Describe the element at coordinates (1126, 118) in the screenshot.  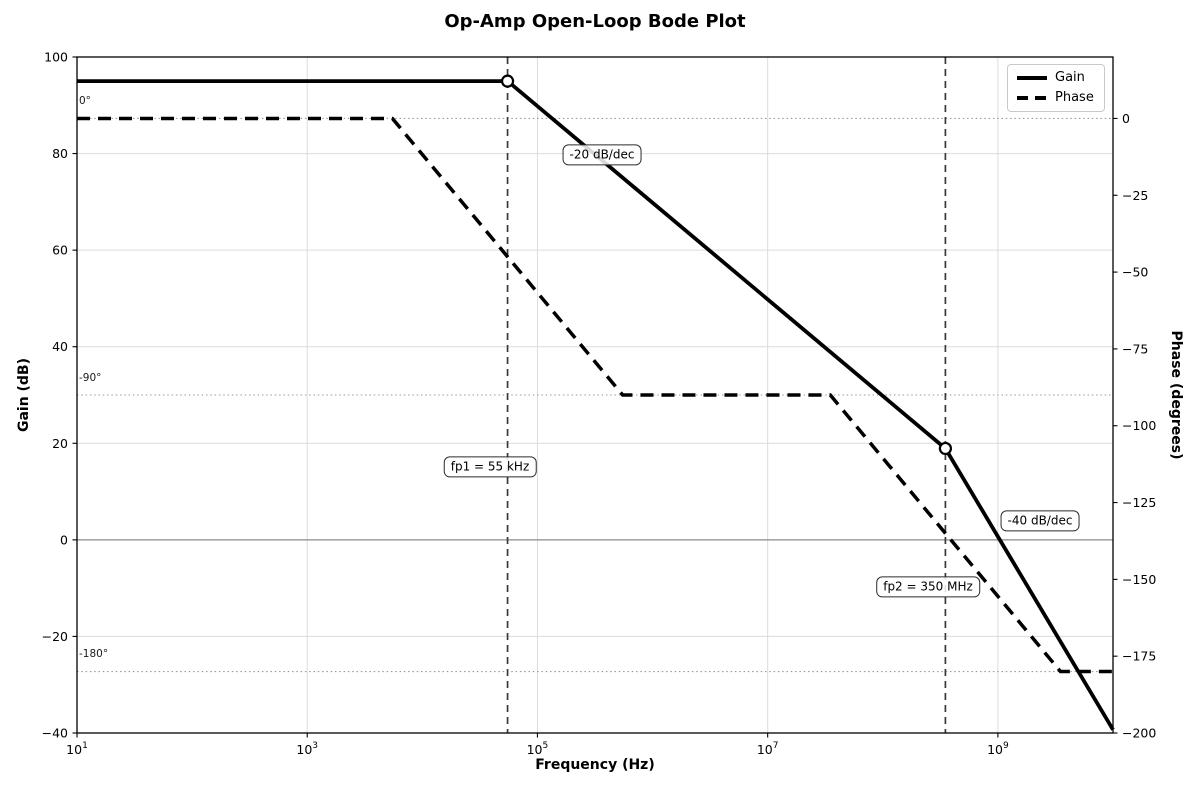
I see `y-right-tick-label: 0` at that location.